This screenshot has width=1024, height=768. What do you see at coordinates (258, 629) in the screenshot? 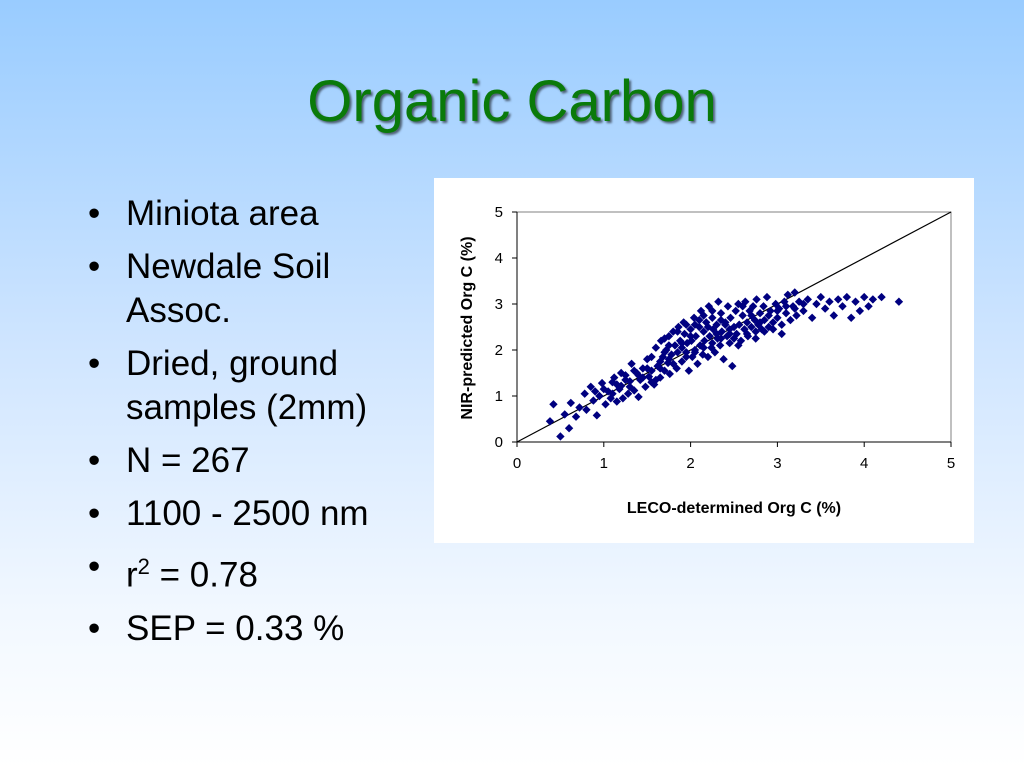
I see `bullet-item: • SEP = 0.33 %` at bounding box center [258, 629].